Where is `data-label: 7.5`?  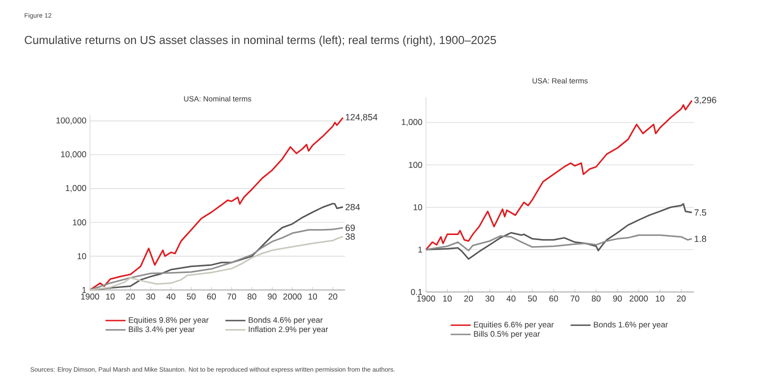
data-label: 7.5 is located at coordinates (700, 212).